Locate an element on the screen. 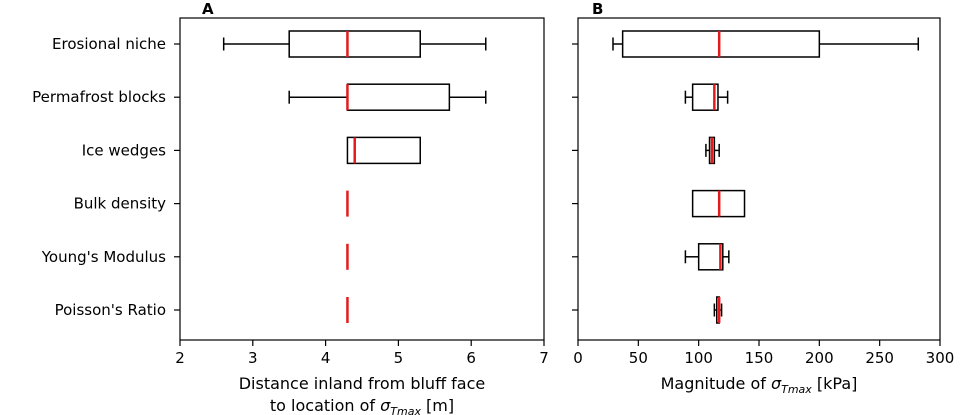 Image resolution: width=960 pixels, height=415 pixels. panel-a-xlabel-unit: [m] is located at coordinates (437, 405).